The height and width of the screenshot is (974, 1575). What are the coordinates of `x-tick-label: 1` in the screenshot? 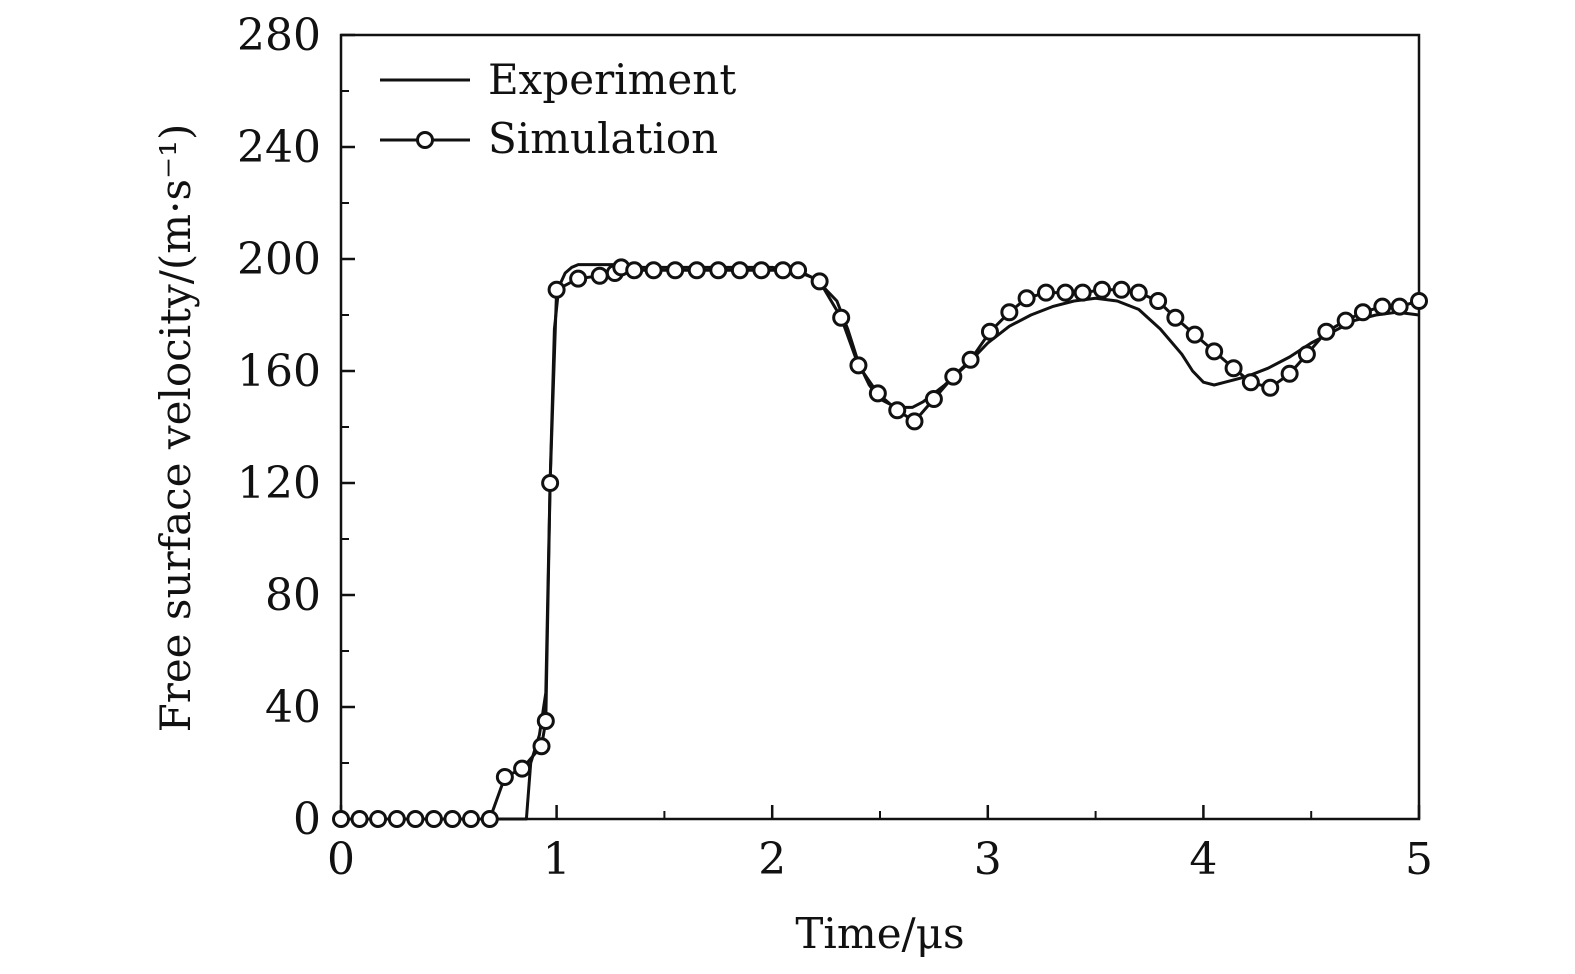 It's located at (557, 859).